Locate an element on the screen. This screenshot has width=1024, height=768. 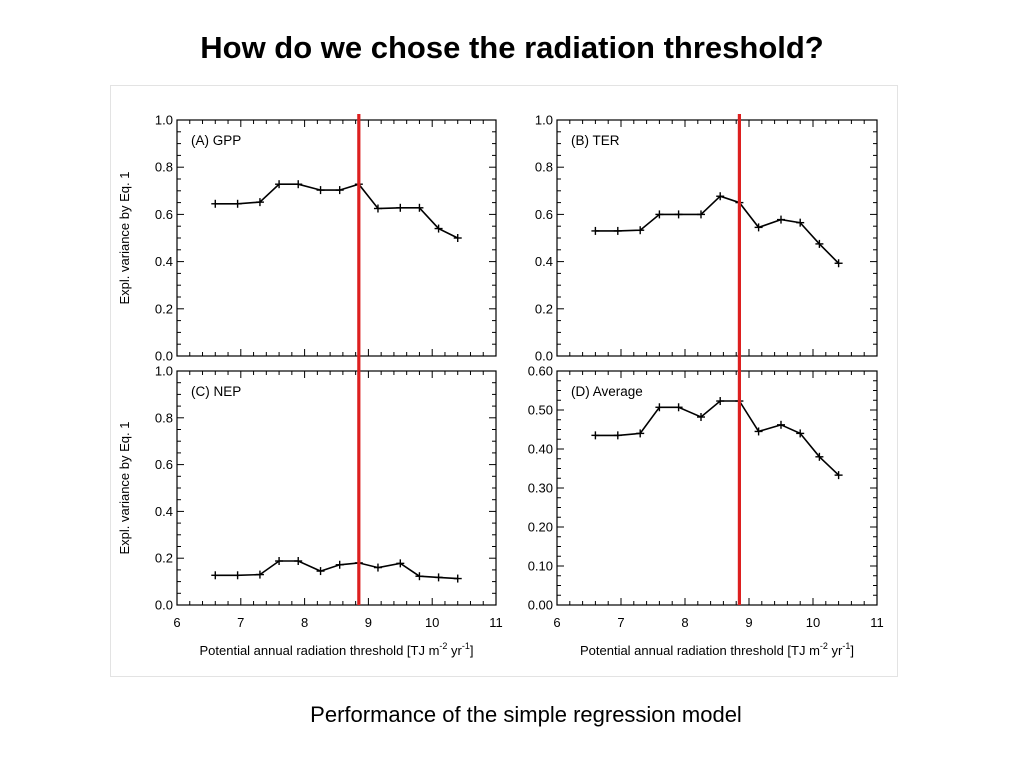
panel-title: (D) Average is located at coordinates (607, 391).